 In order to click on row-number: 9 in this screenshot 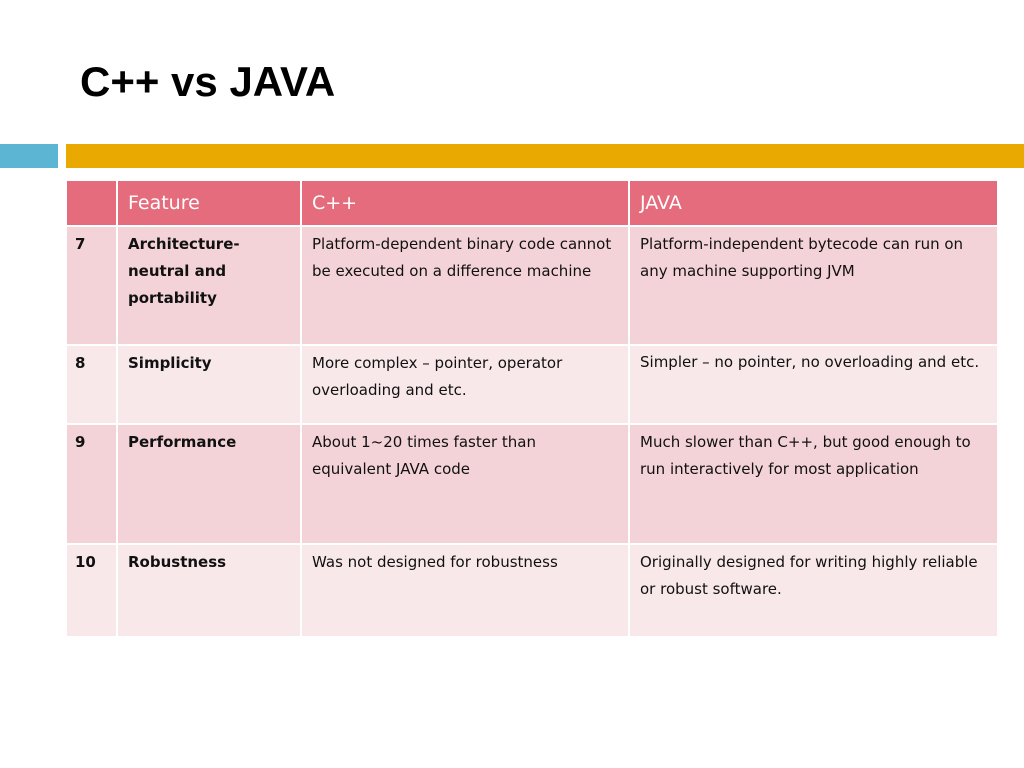, I will do `click(91, 484)`.